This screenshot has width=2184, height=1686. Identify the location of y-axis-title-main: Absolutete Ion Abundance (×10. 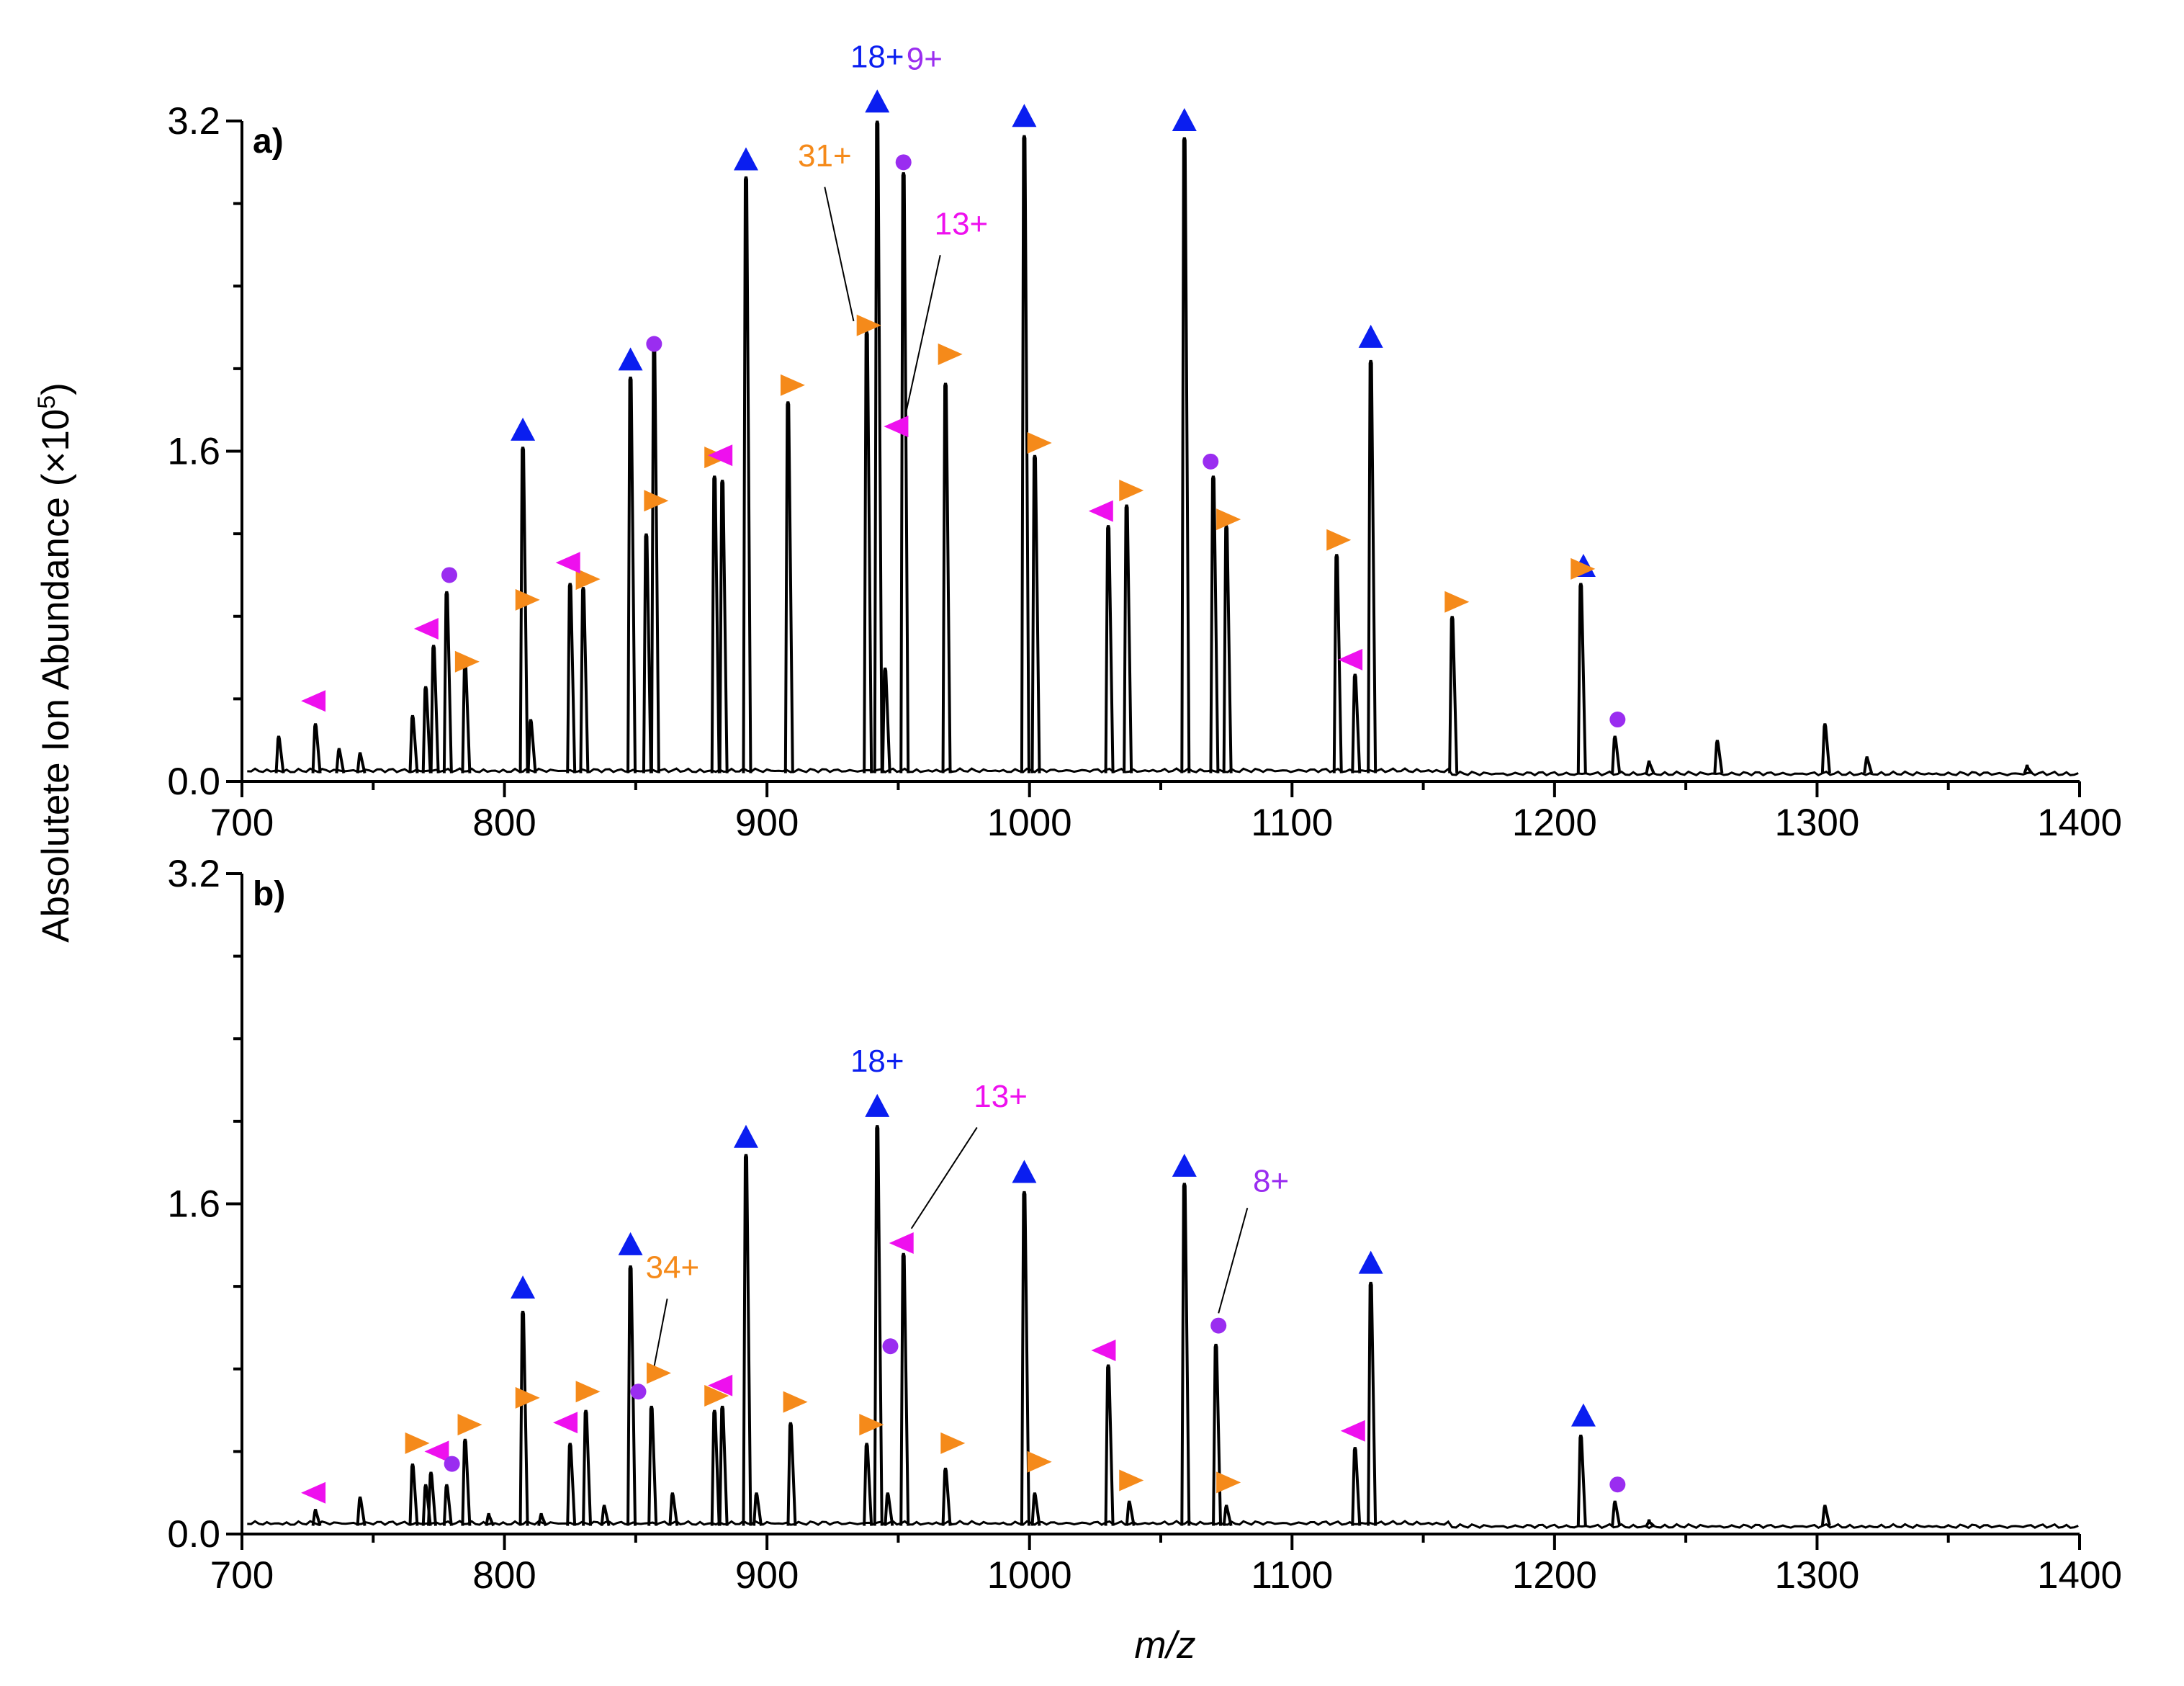
(56, 676).